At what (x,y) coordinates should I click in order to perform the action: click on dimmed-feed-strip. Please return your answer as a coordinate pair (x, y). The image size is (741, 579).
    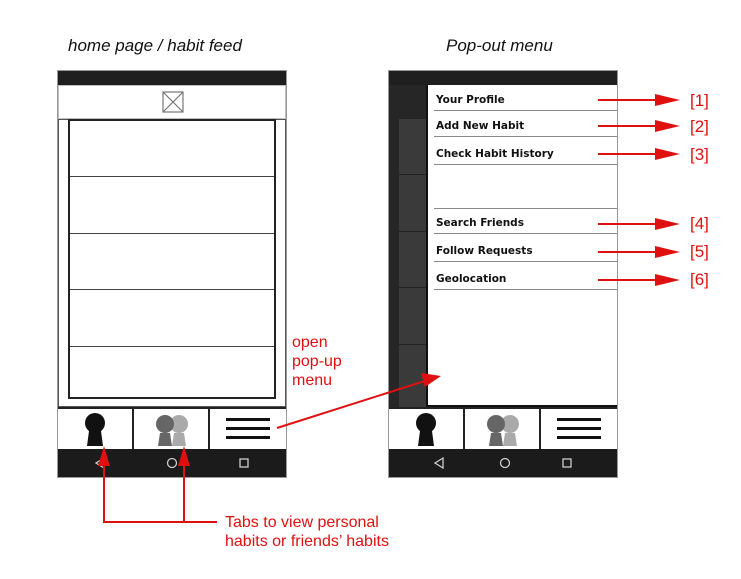
    Looking at the image, I should click on (413, 263).